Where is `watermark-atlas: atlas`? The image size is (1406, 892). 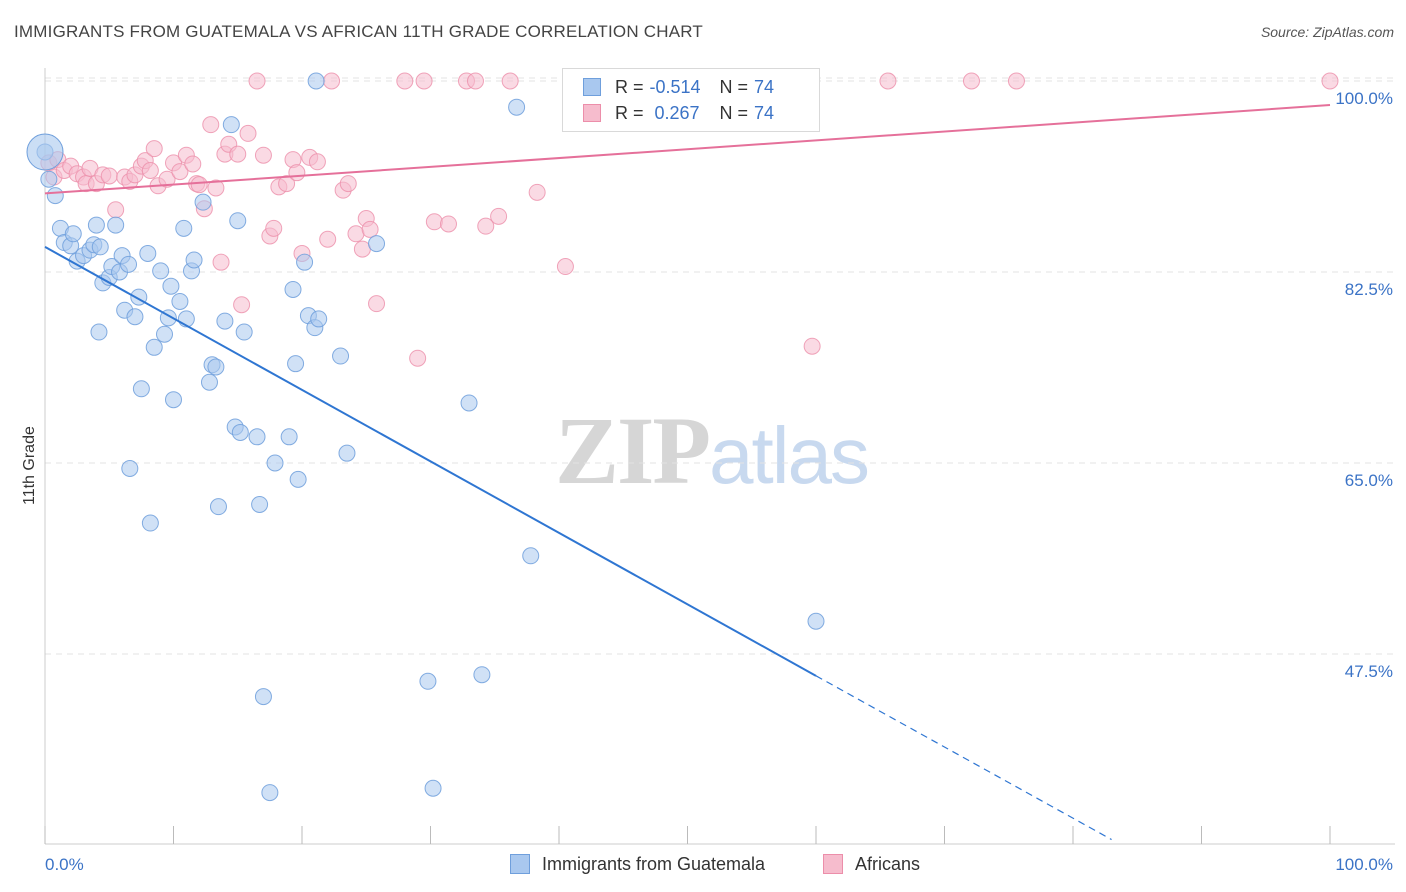 watermark-atlas: atlas is located at coordinates (789, 455).